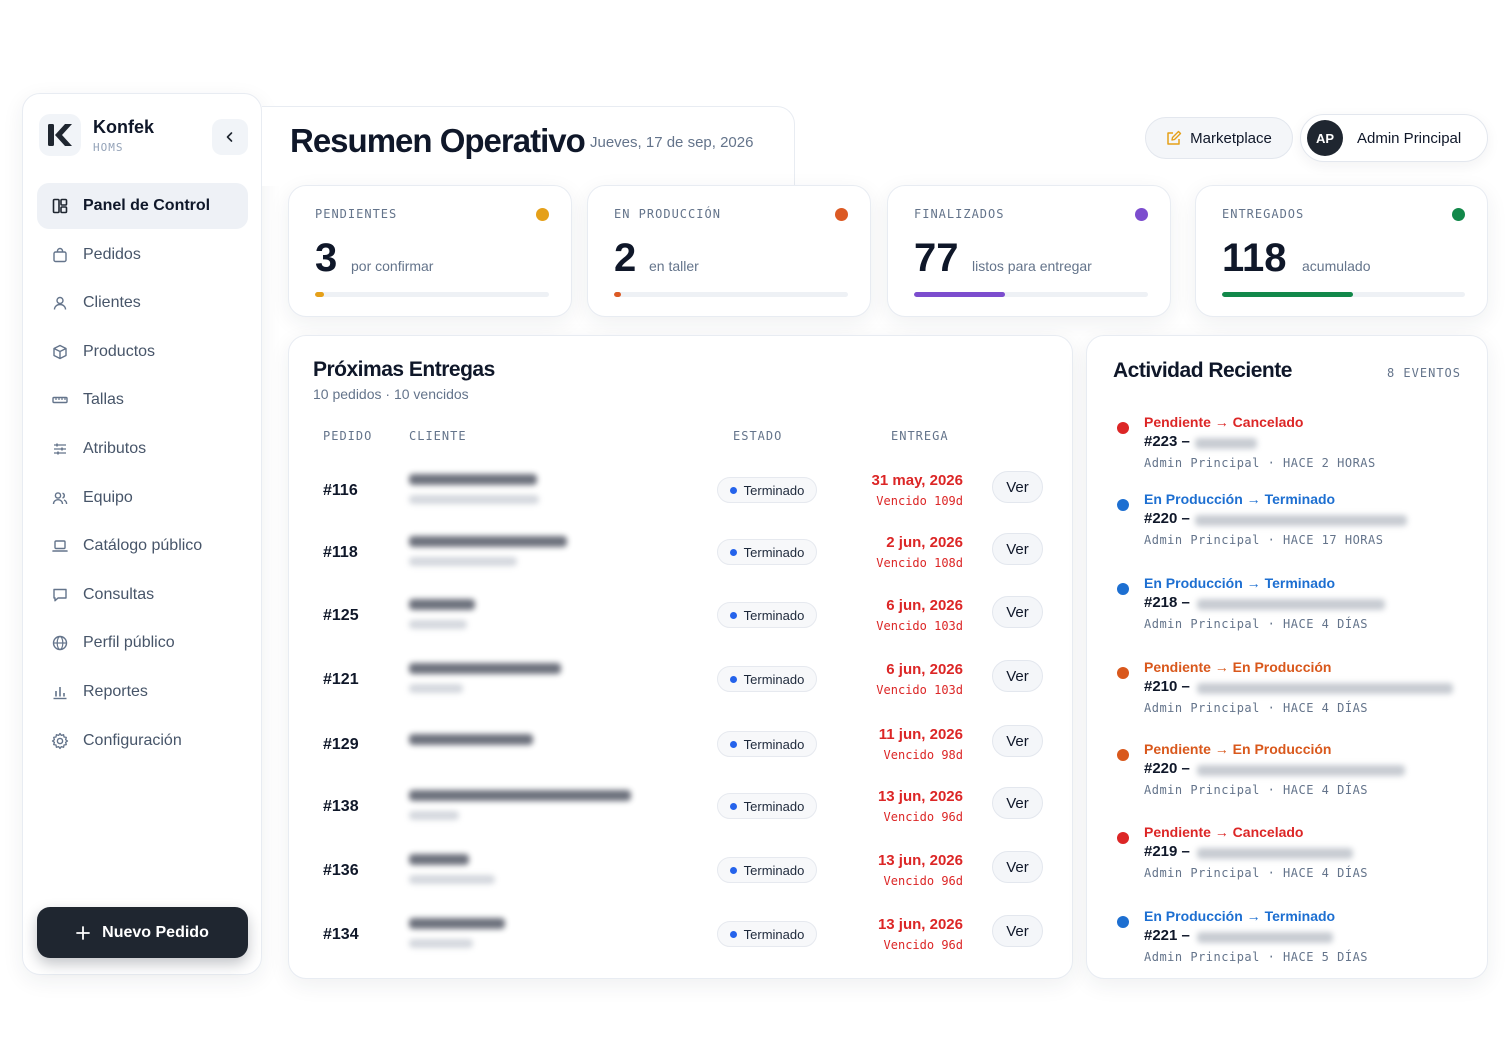  Describe the element at coordinates (1238, 667) in the screenshot. I see `event-title: Pendiente → En Producción` at that location.